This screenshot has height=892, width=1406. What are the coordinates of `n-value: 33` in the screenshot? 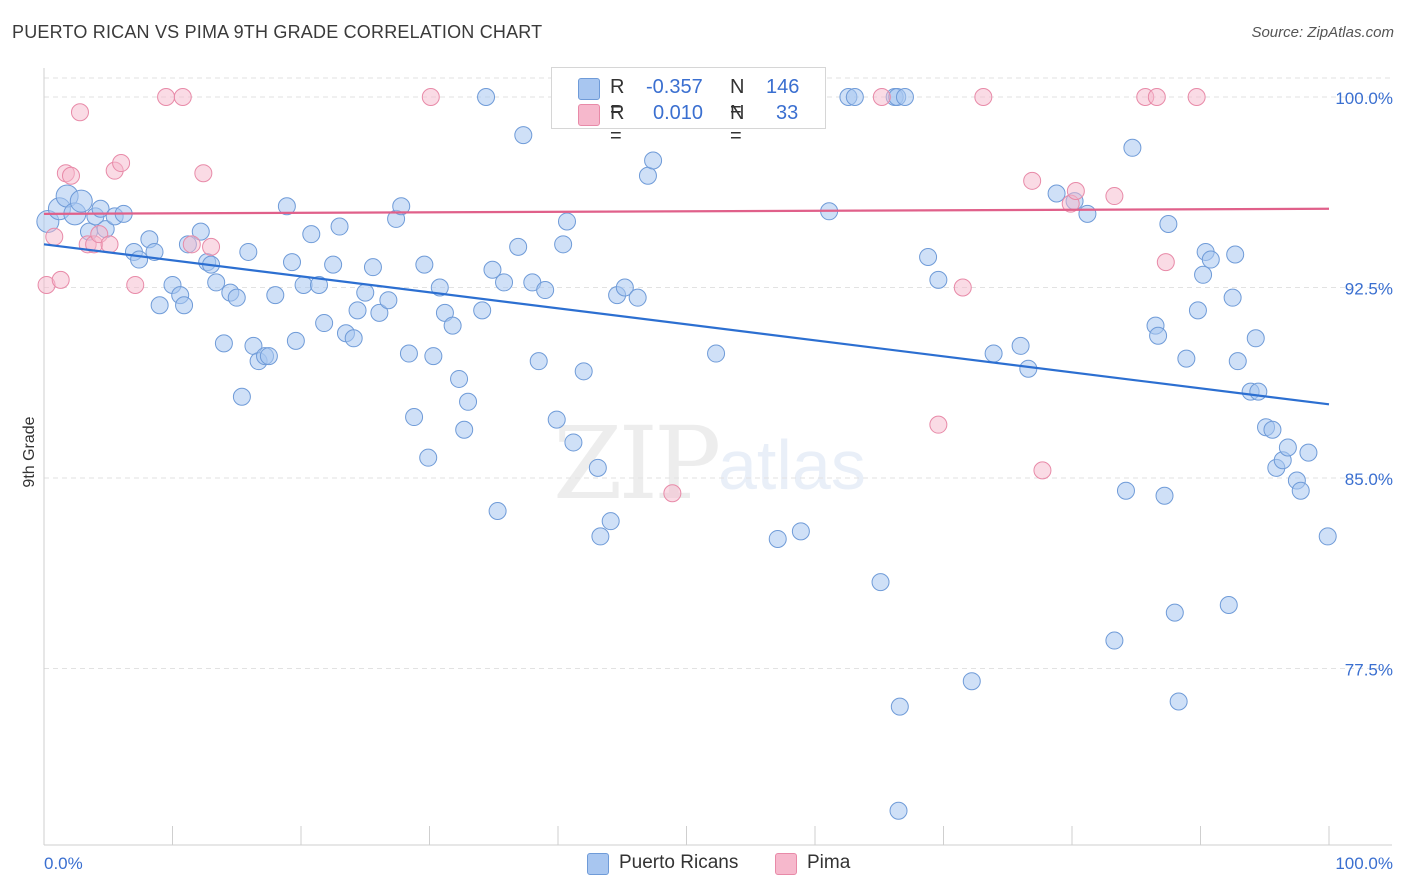 It's located at (787, 113).